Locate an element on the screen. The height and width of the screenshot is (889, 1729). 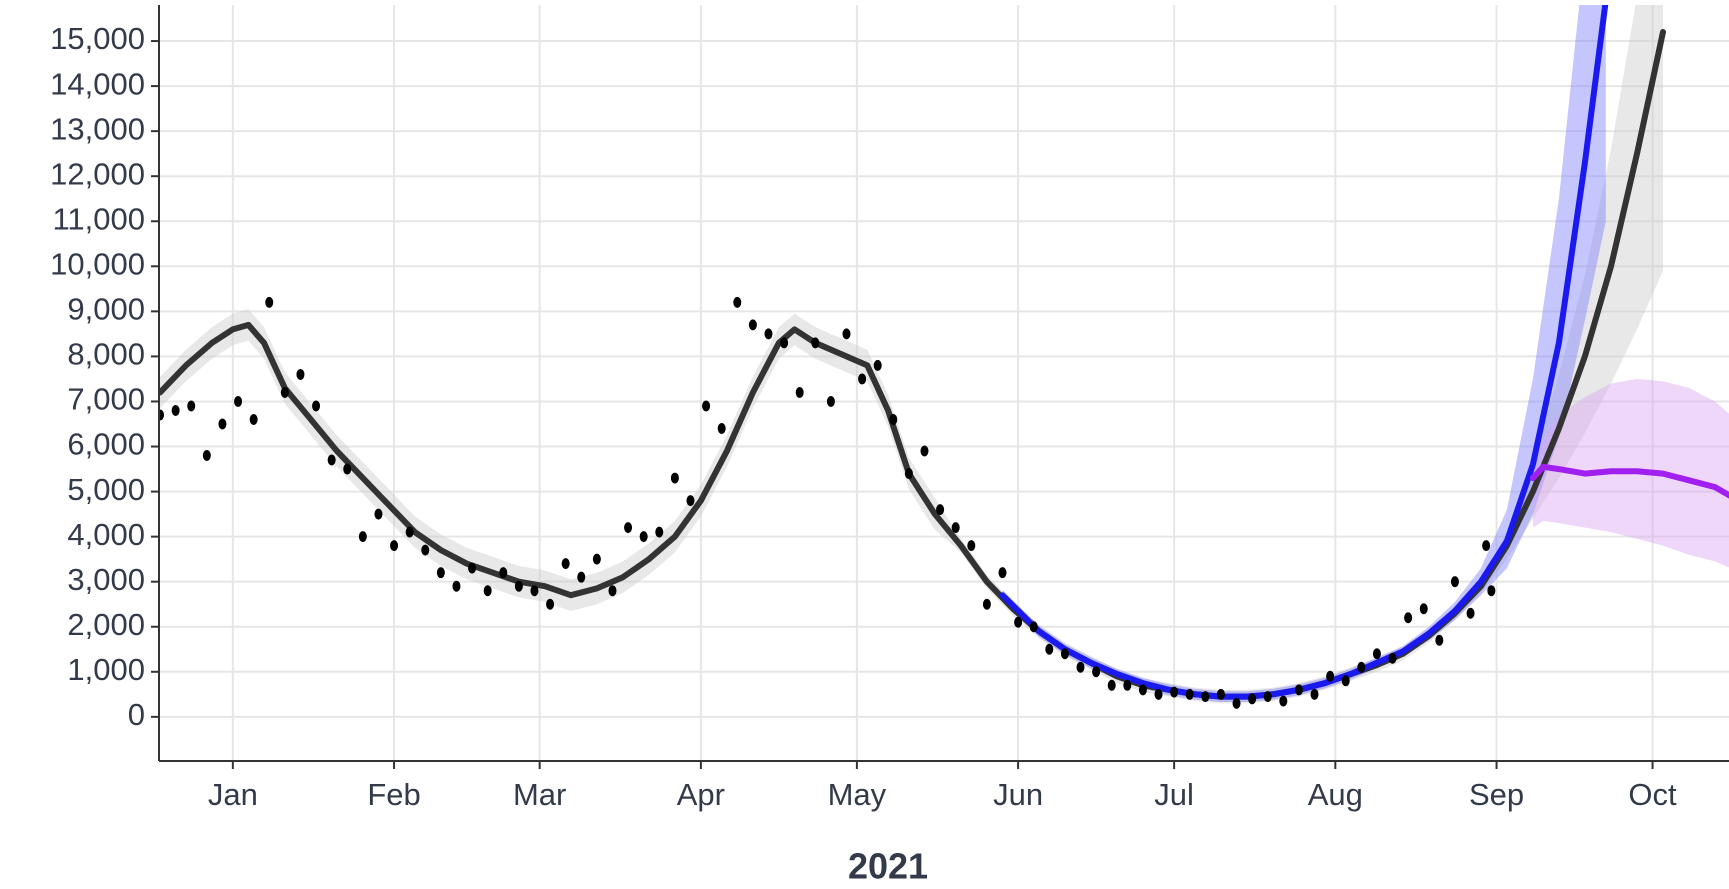
y-tick-label: 1,000 is located at coordinates (106, 669).